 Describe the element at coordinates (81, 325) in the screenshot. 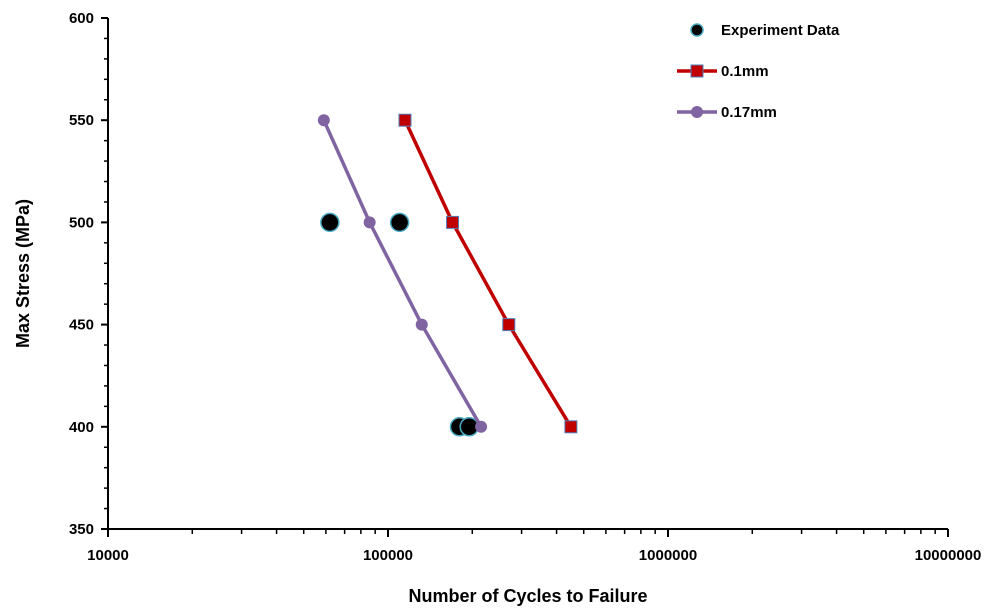

I see `y-tick-label: 450` at that location.